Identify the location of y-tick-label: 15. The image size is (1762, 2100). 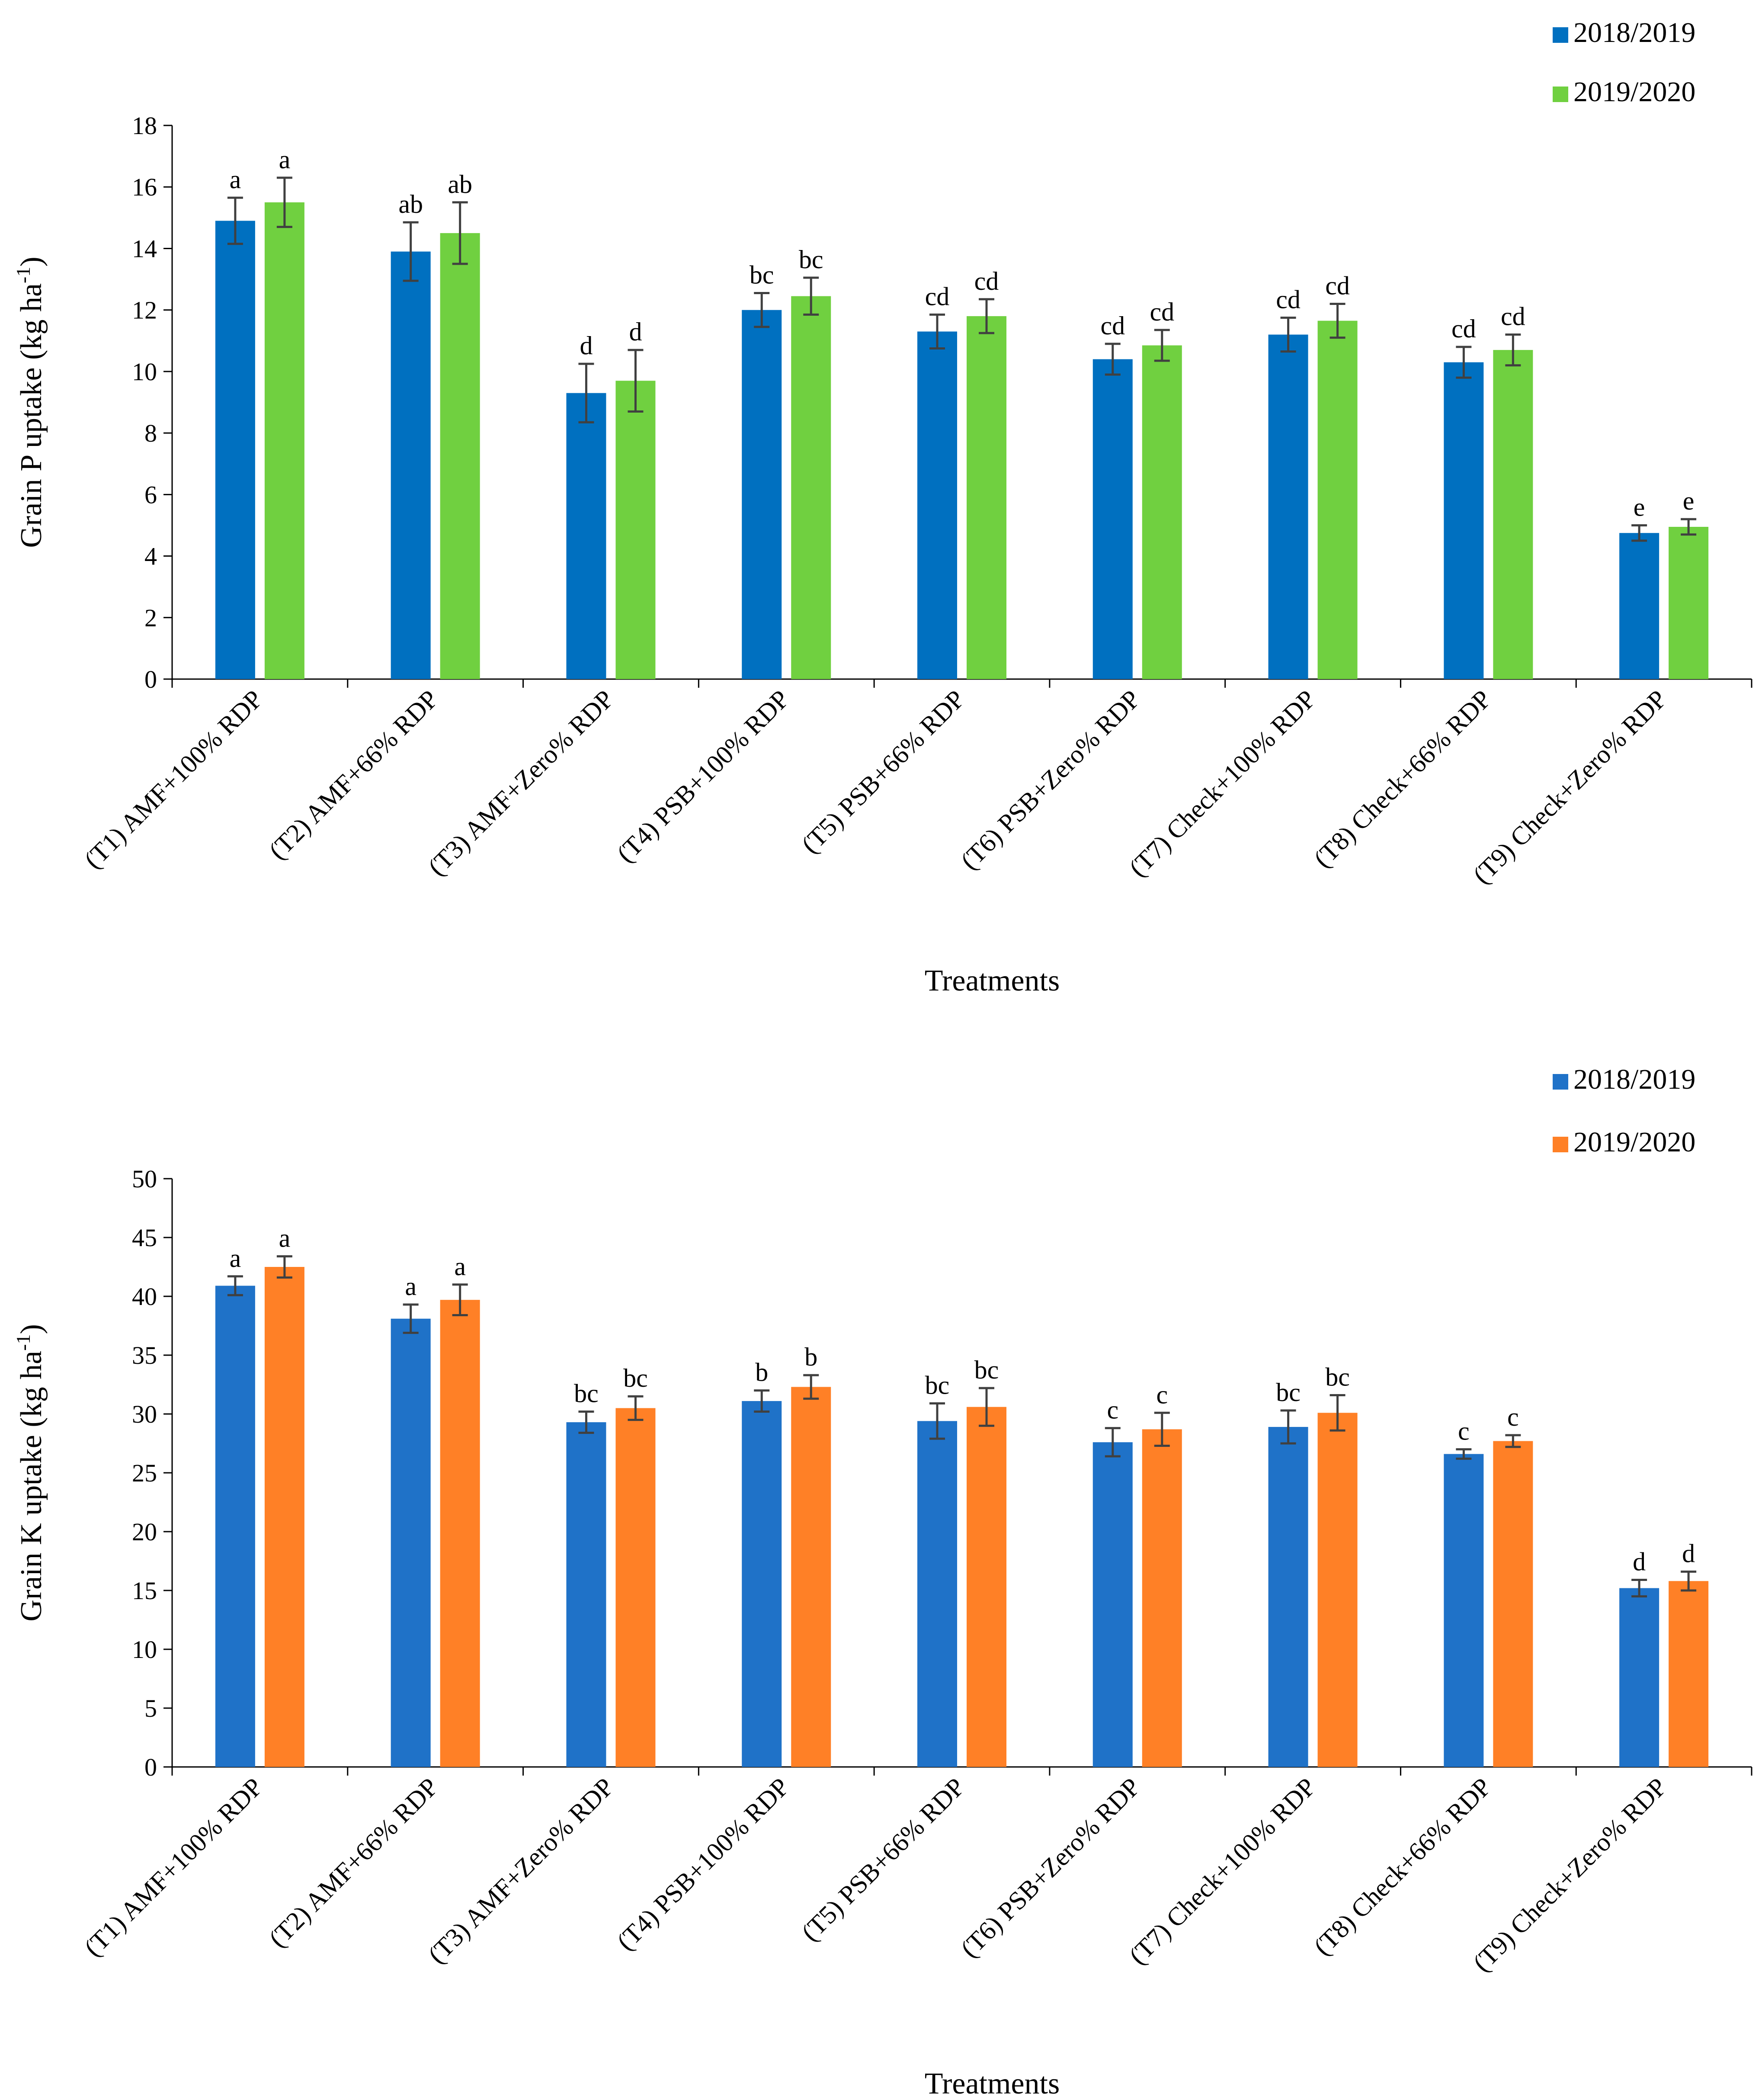
(144, 1591).